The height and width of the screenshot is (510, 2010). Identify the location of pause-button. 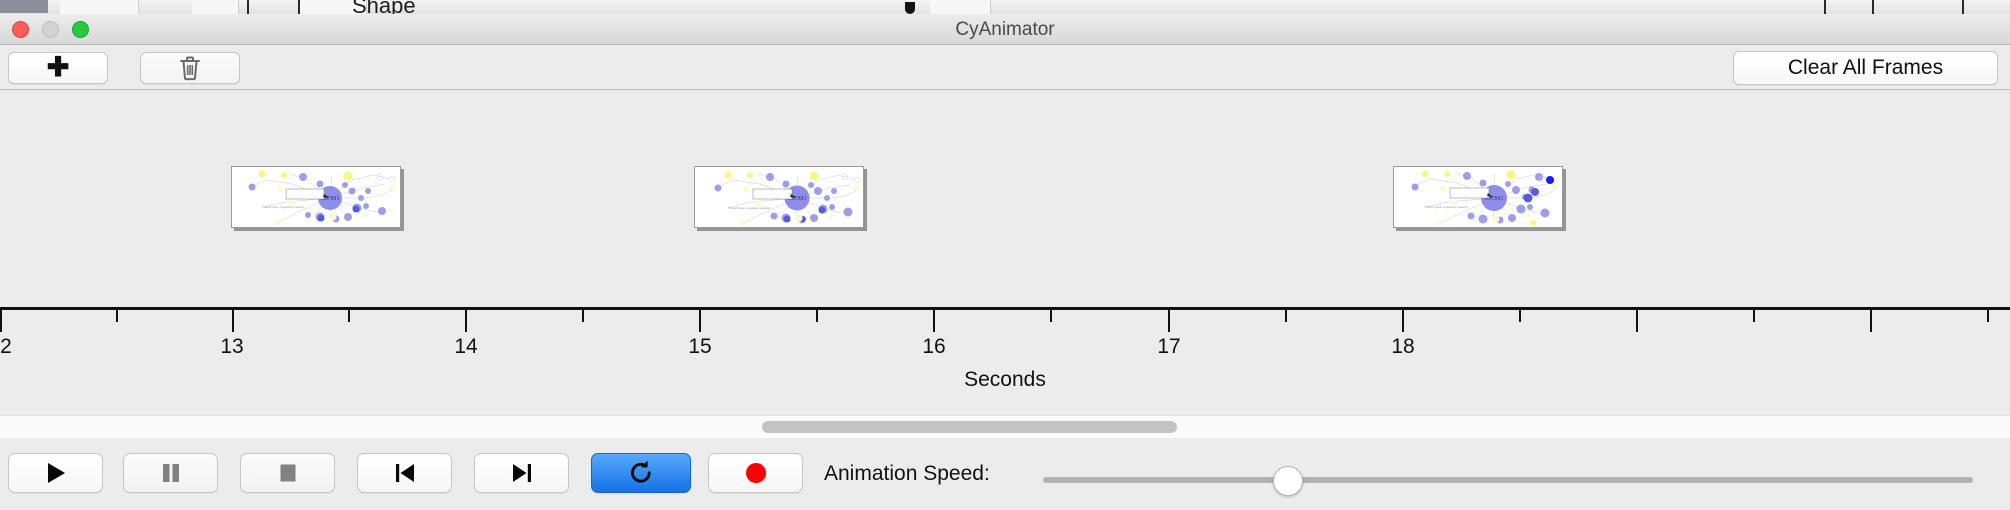
(170, 473).